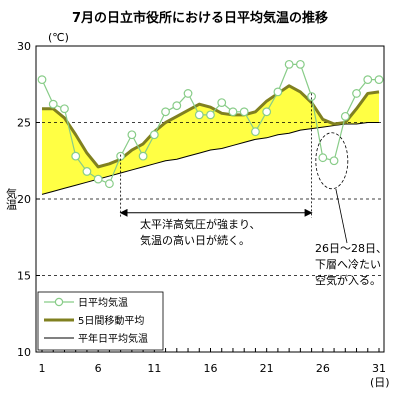  What do you see at coordinates (58, 37) in the screenshot?
I see `y-unit-label: (℃)` at bounding box center [58, 37].